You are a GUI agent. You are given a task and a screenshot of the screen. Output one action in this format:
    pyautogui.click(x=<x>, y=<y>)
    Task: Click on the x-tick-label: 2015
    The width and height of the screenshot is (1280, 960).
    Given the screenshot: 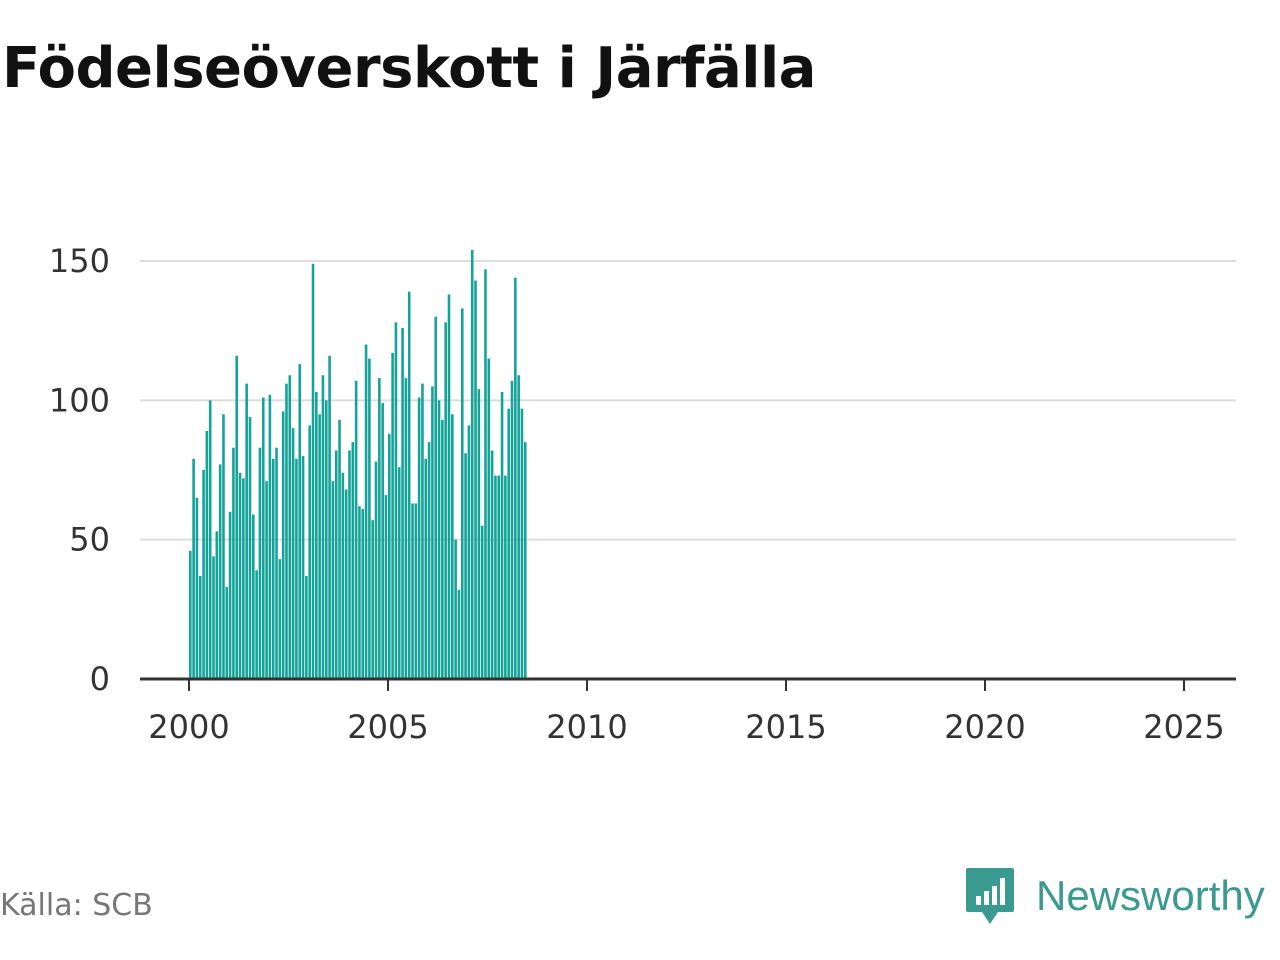 What is the action you would take?
    pyautogui.click(x=785, y=727)
    